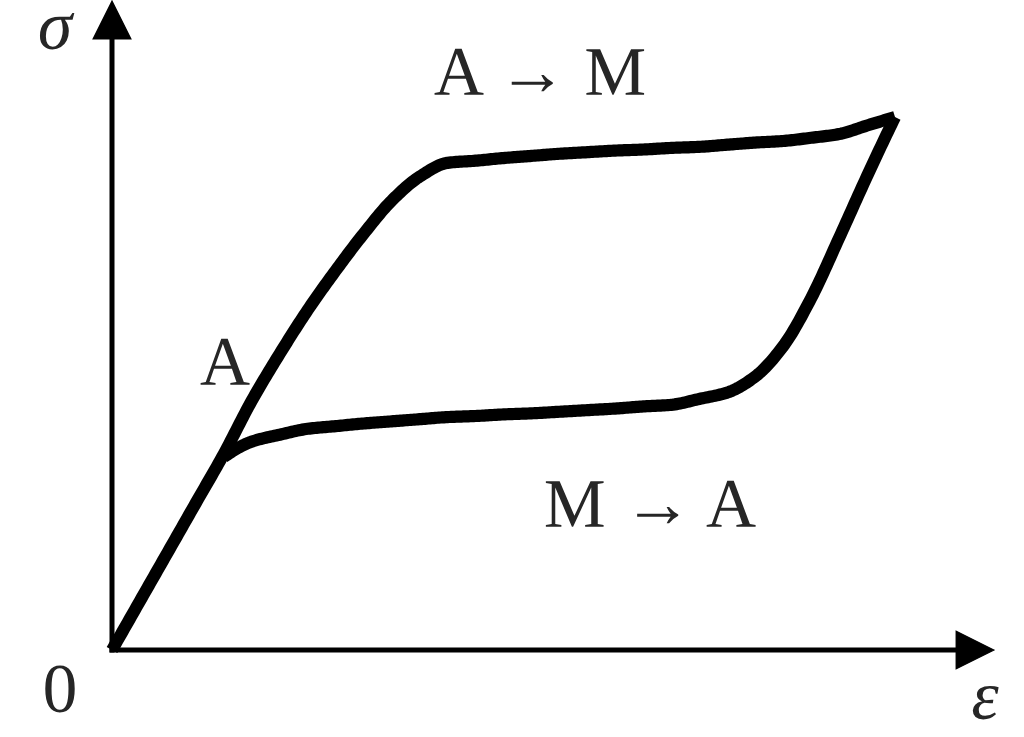  I want to click on x-axis-title: ε, so click(985, 702).